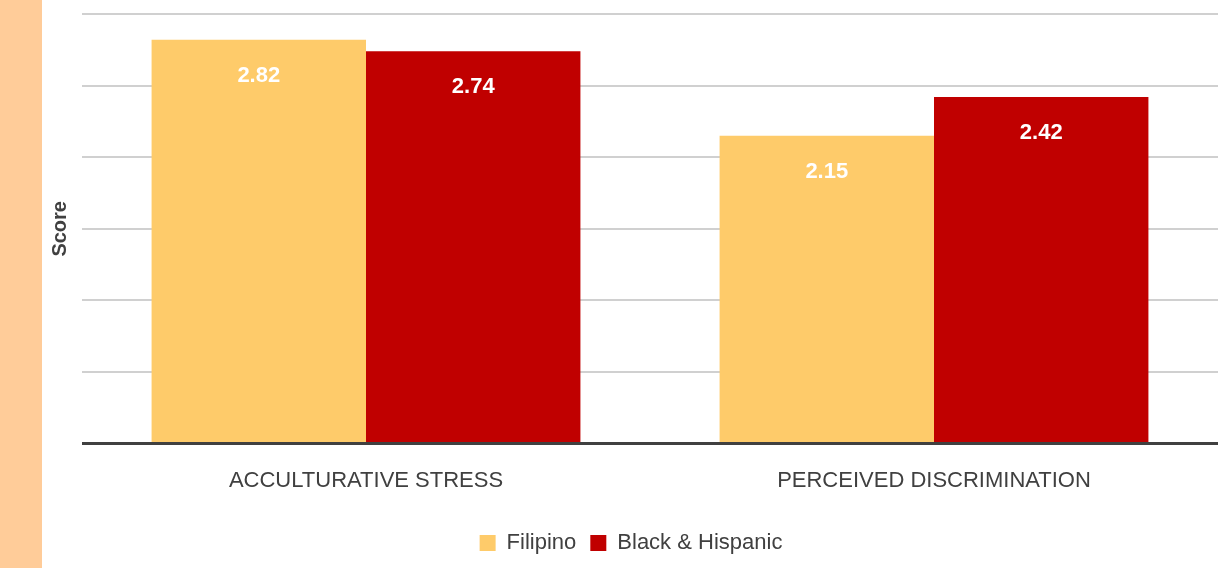  I want to click on data-label: 2.74, so click(473, 86).